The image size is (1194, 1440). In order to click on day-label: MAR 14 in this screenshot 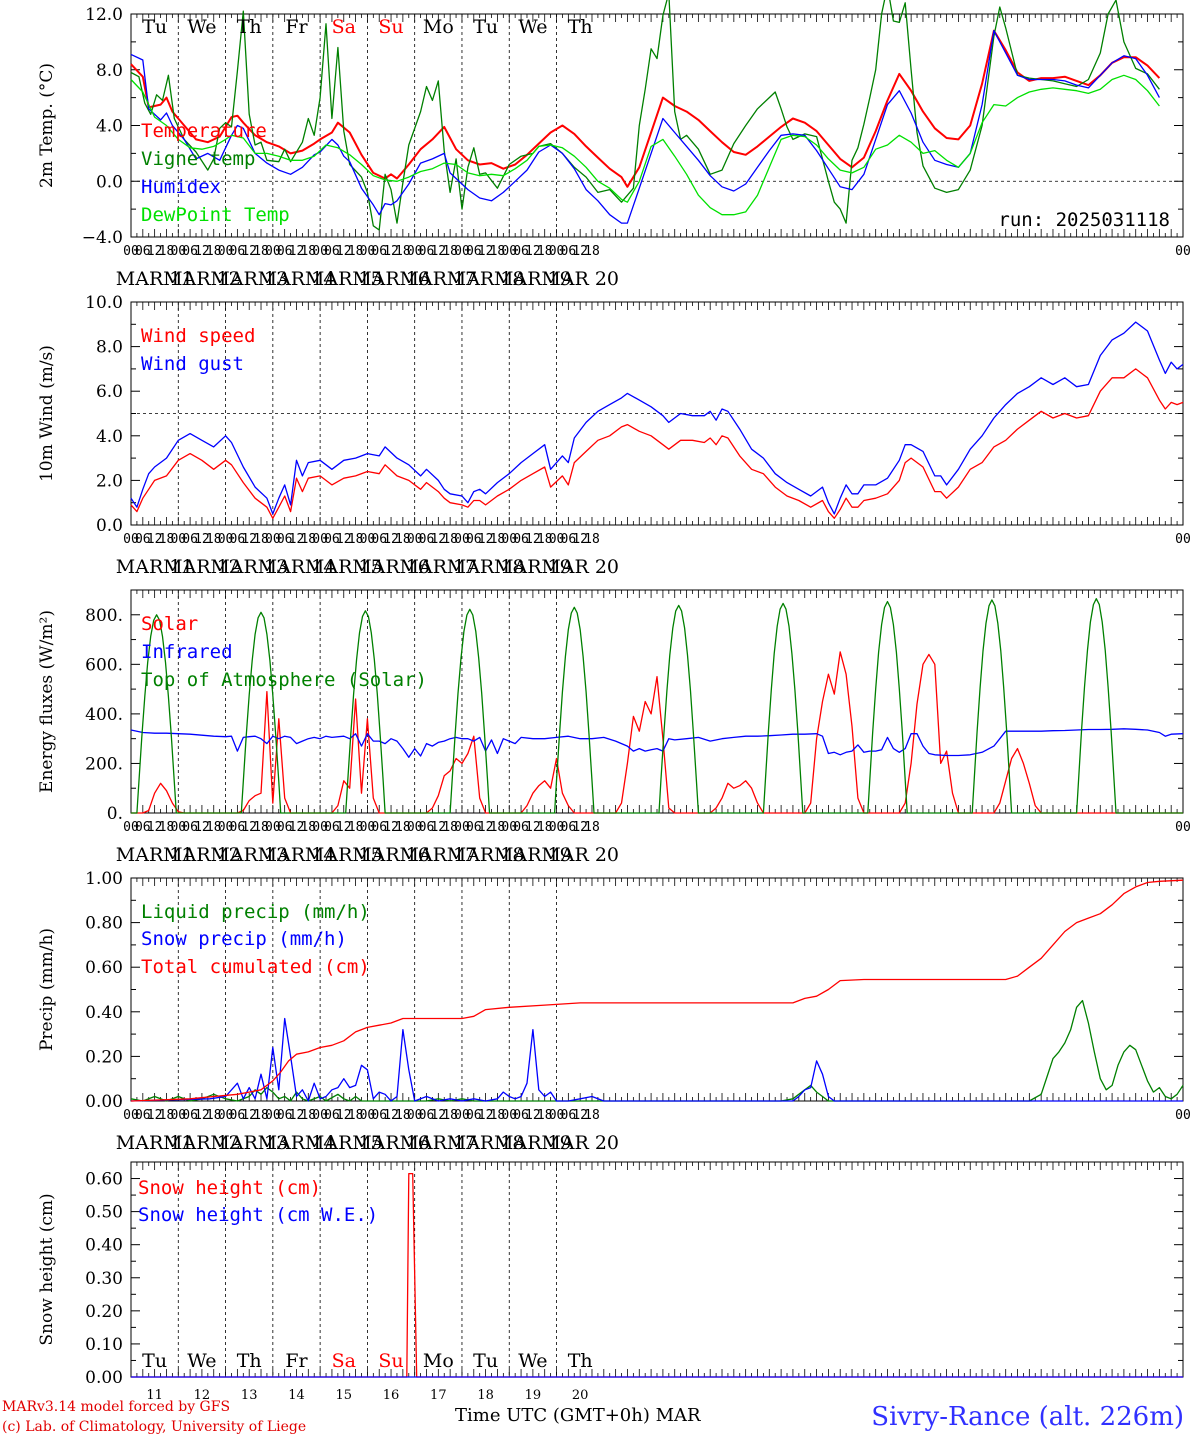, I will do `click(297, 279)`.